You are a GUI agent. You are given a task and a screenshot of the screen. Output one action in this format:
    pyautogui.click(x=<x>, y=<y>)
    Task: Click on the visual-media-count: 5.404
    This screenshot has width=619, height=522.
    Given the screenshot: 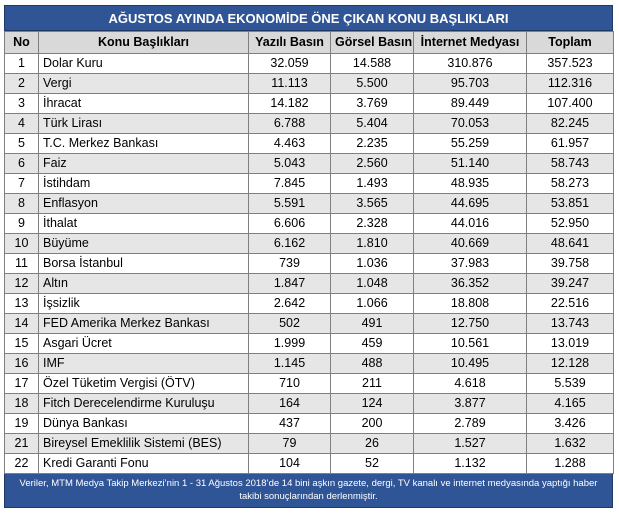 What is the action you would take?
    pyautogui.click(x=372, y=123)
    